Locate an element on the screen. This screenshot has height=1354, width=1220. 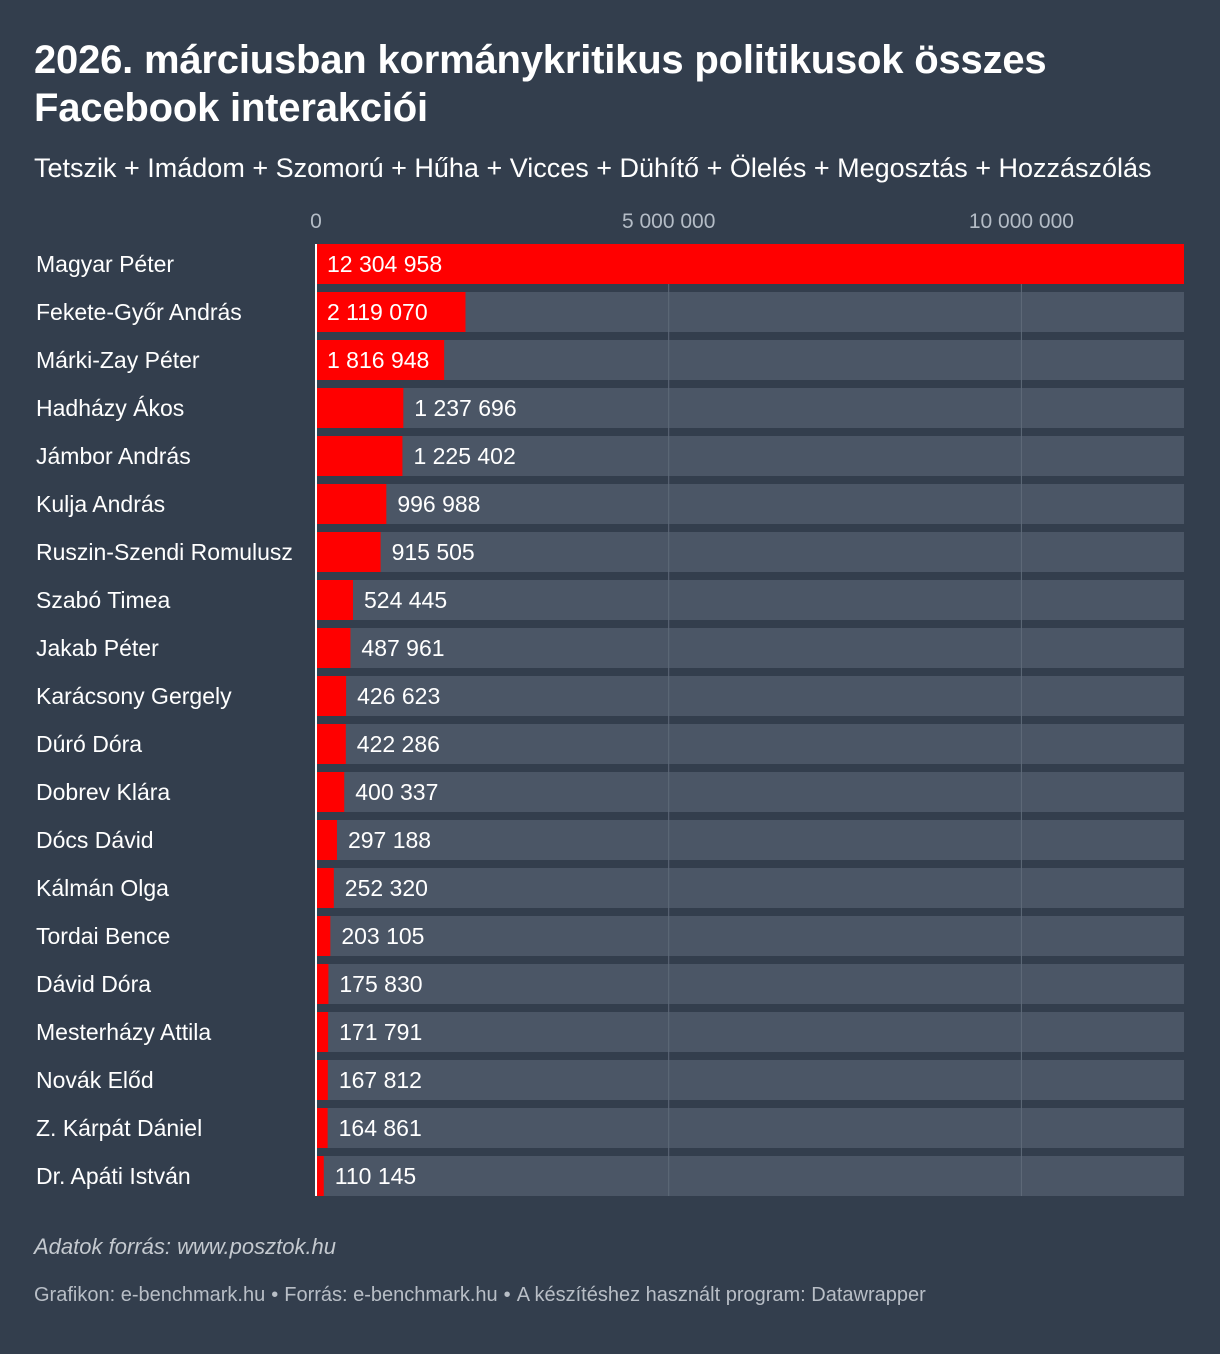
category-label: Karácsony Gergely is located at coordinates (134, 696).